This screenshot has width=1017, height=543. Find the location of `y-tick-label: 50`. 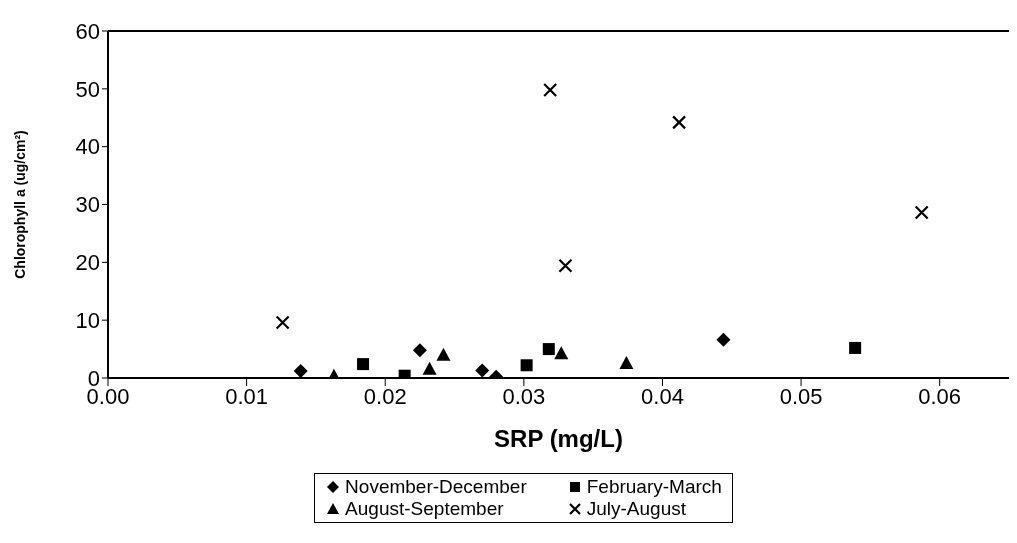

y-tick-label: 50 is located at coordinates (87, 89).